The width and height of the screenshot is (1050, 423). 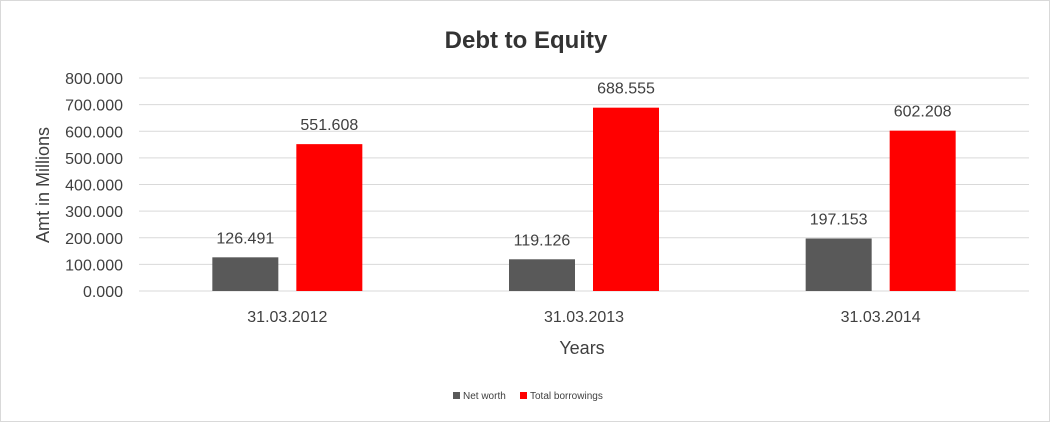 What do you see at coordinates (94, 106) in the screenshot?
I see `y-tick-label: 700.000` at bounding box center [94, 106].